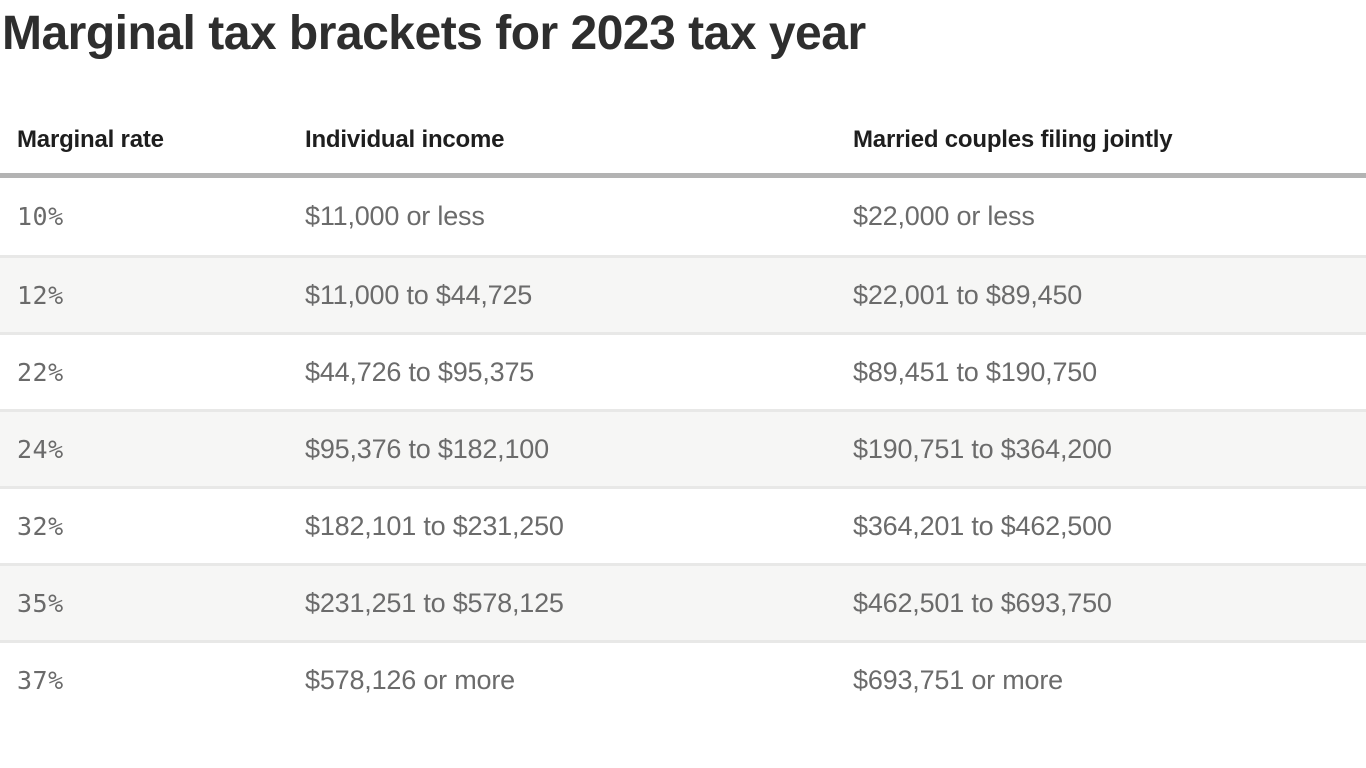  I want to click on cell-individual-income: $578,126 or more, so click(410, 679).